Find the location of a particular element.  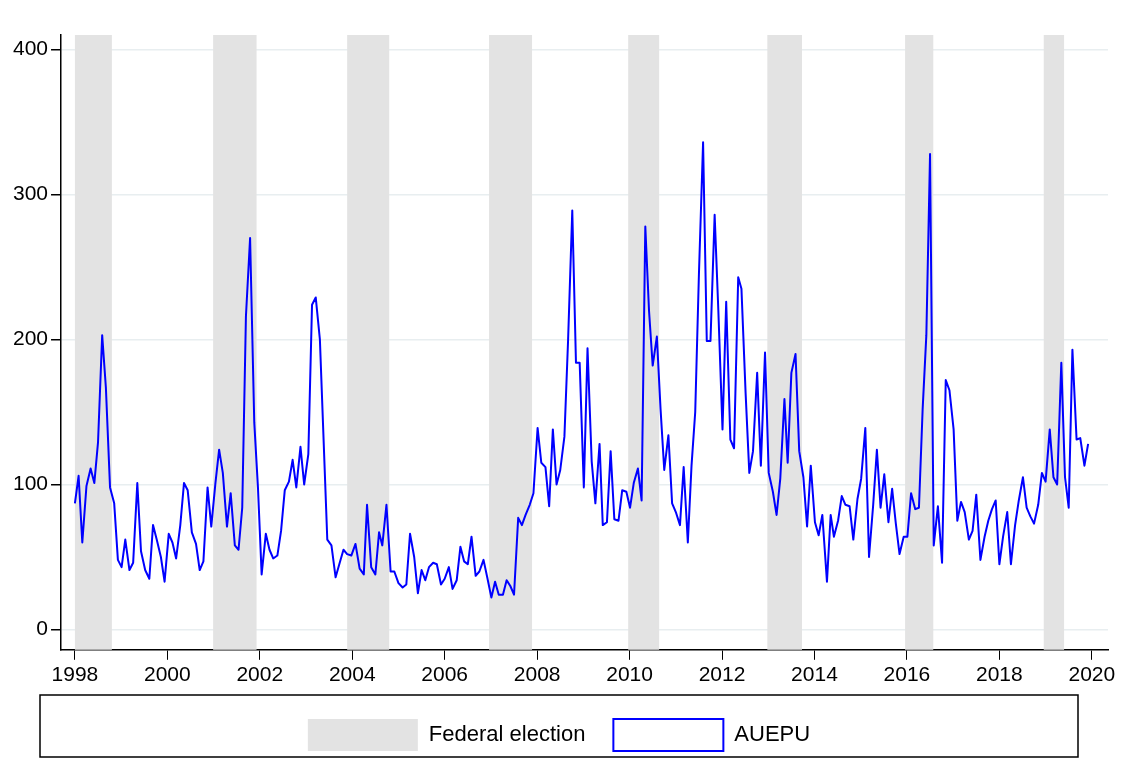

x-tick-label: 2008 is located at coordinates (537, 674).